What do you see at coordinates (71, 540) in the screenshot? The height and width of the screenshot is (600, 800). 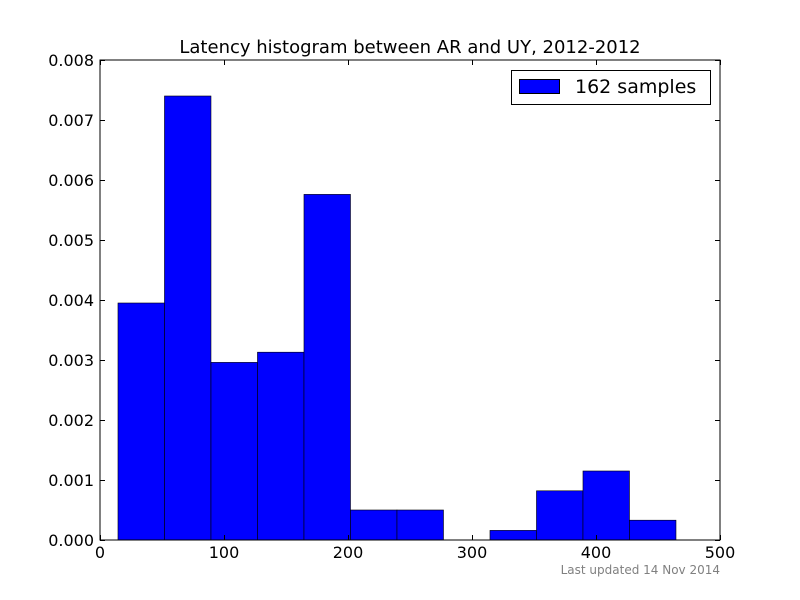 I see `y-tick-label: 0.000` at bounding box center [71, 540].